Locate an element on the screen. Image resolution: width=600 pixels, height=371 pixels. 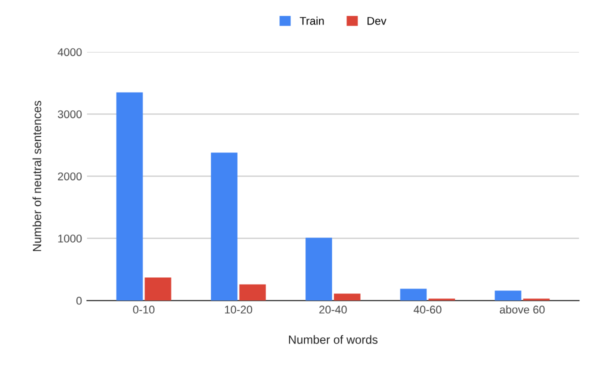
y-tick-label: 0 is located at coordinates (79, 300).